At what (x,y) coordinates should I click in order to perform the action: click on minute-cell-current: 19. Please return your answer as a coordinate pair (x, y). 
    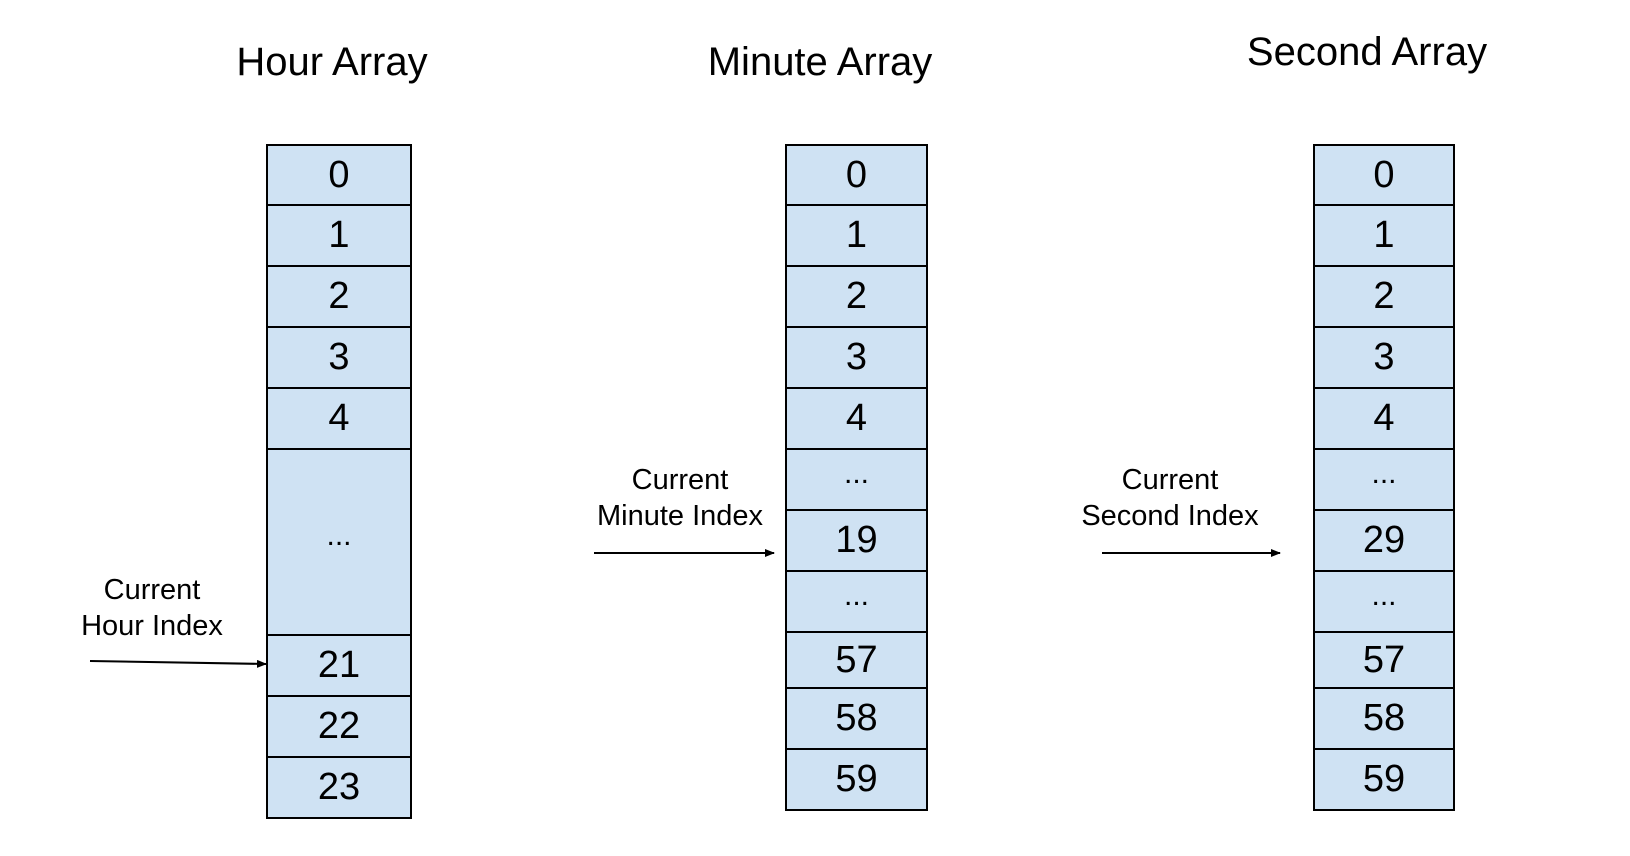
    Looking at the image, I should click on (856, 540).